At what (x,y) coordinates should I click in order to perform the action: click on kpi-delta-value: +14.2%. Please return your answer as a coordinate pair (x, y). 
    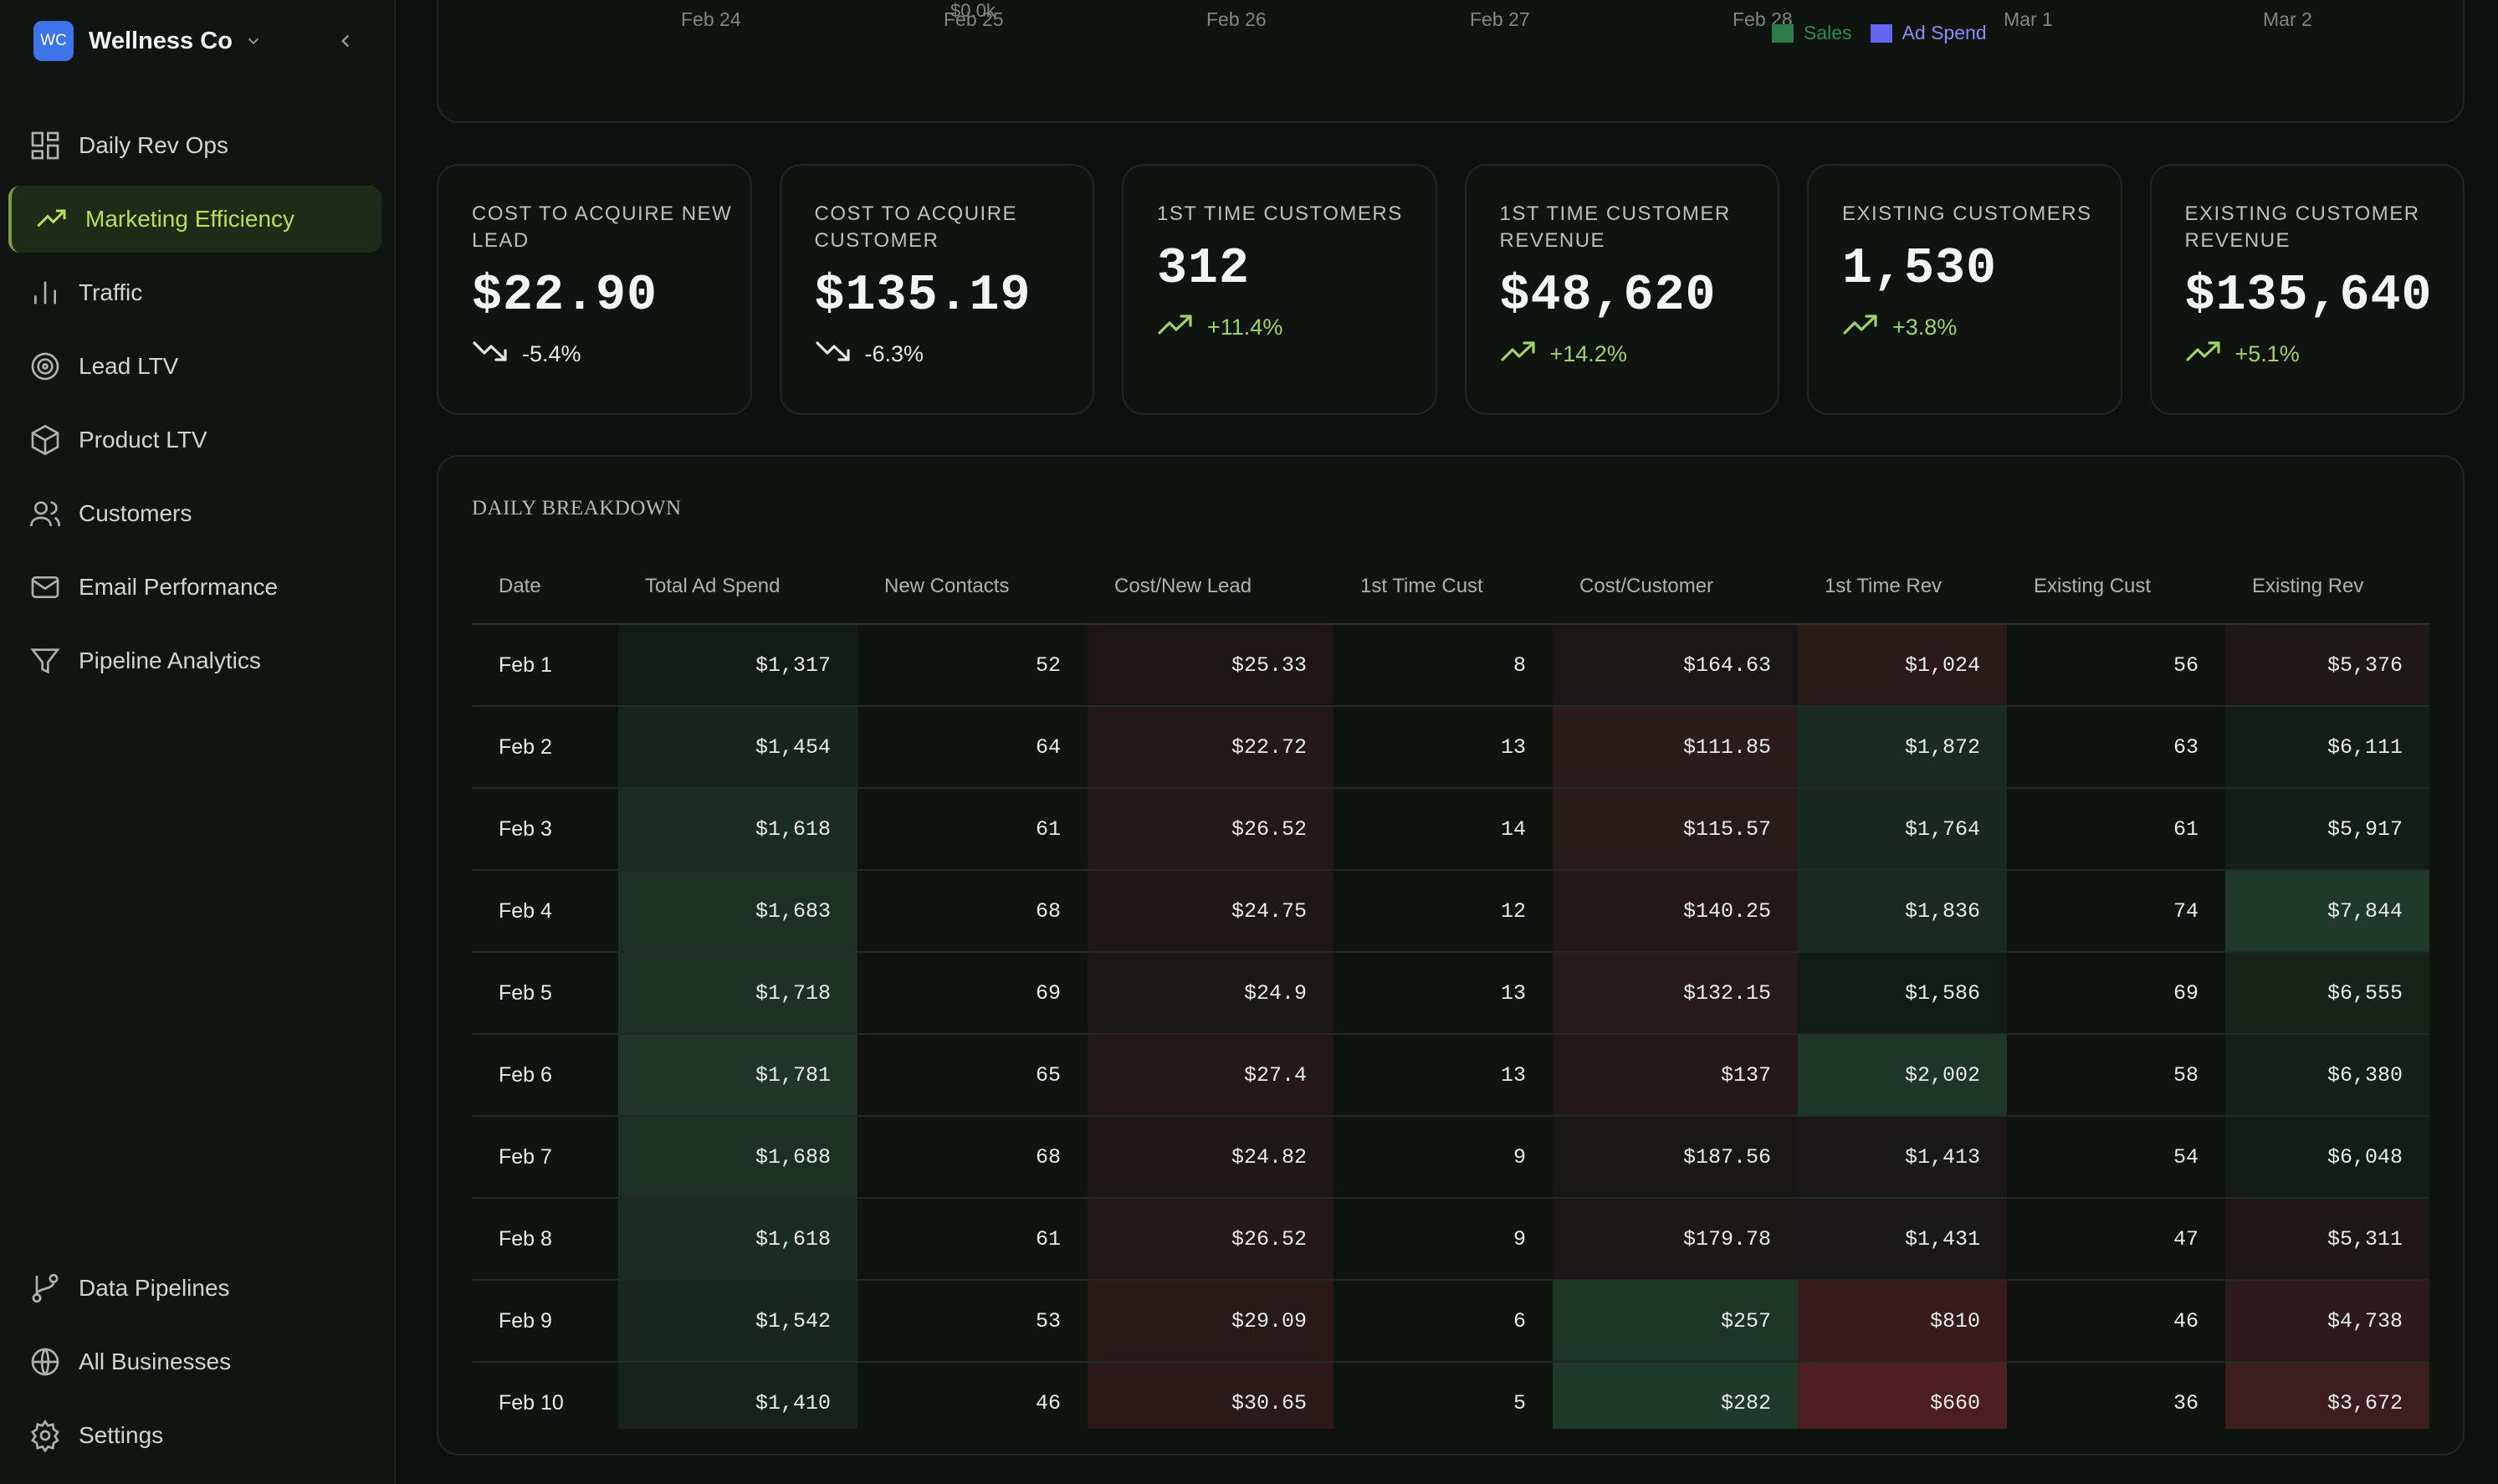
    Looking at the image, I should click on (1588, 353).